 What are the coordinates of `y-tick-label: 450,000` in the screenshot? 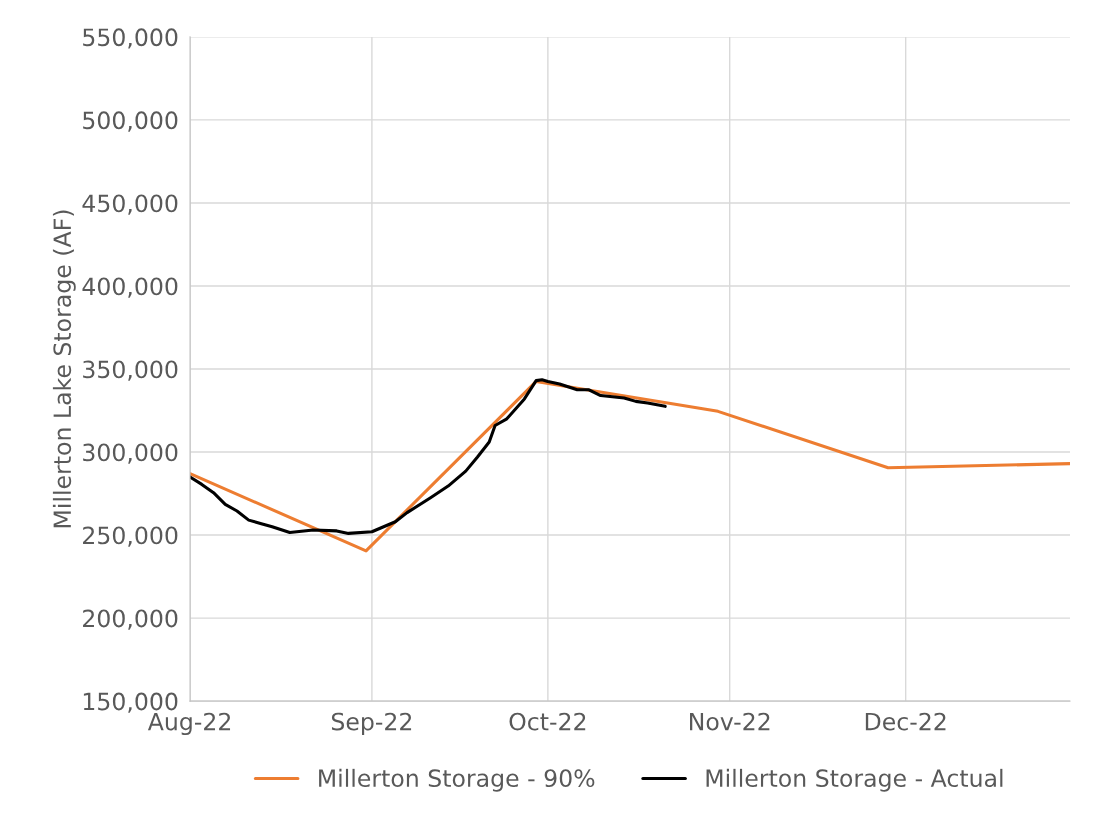 It's located at (130, 204).